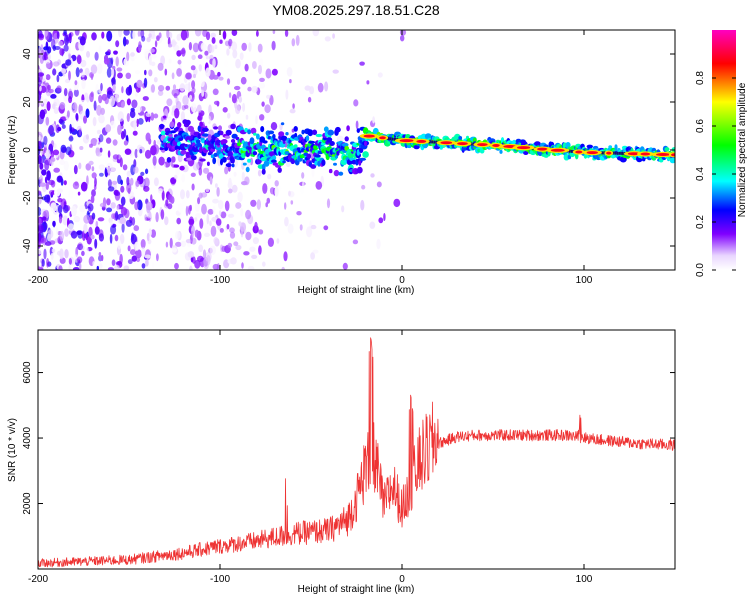 This screenshot has width=750, height=600. What do you see at coordinates (715, 174) in the screenshot?
I see `colorbar-ticks: 0.0 0.2 0.4 0.6 0.8` at bounding box center [715, 174].